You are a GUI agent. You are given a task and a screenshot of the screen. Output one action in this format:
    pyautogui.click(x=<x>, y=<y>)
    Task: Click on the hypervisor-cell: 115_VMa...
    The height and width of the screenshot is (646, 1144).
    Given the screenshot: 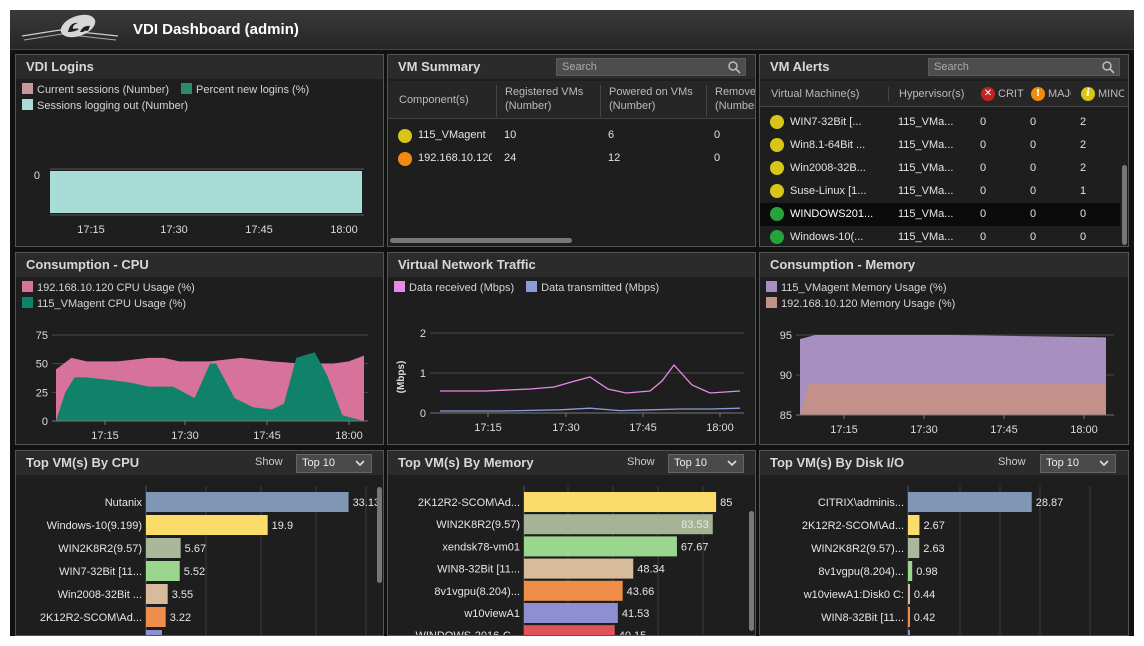 What is the action you would take?
    pyautogui.click(x=926, y=122)
    